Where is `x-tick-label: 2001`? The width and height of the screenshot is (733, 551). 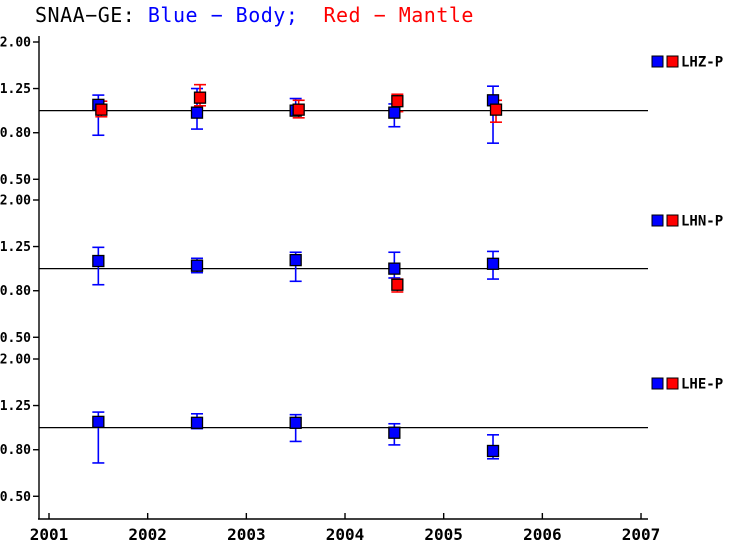
x-tick-label: 2001 is located at coordinates (49, 534).